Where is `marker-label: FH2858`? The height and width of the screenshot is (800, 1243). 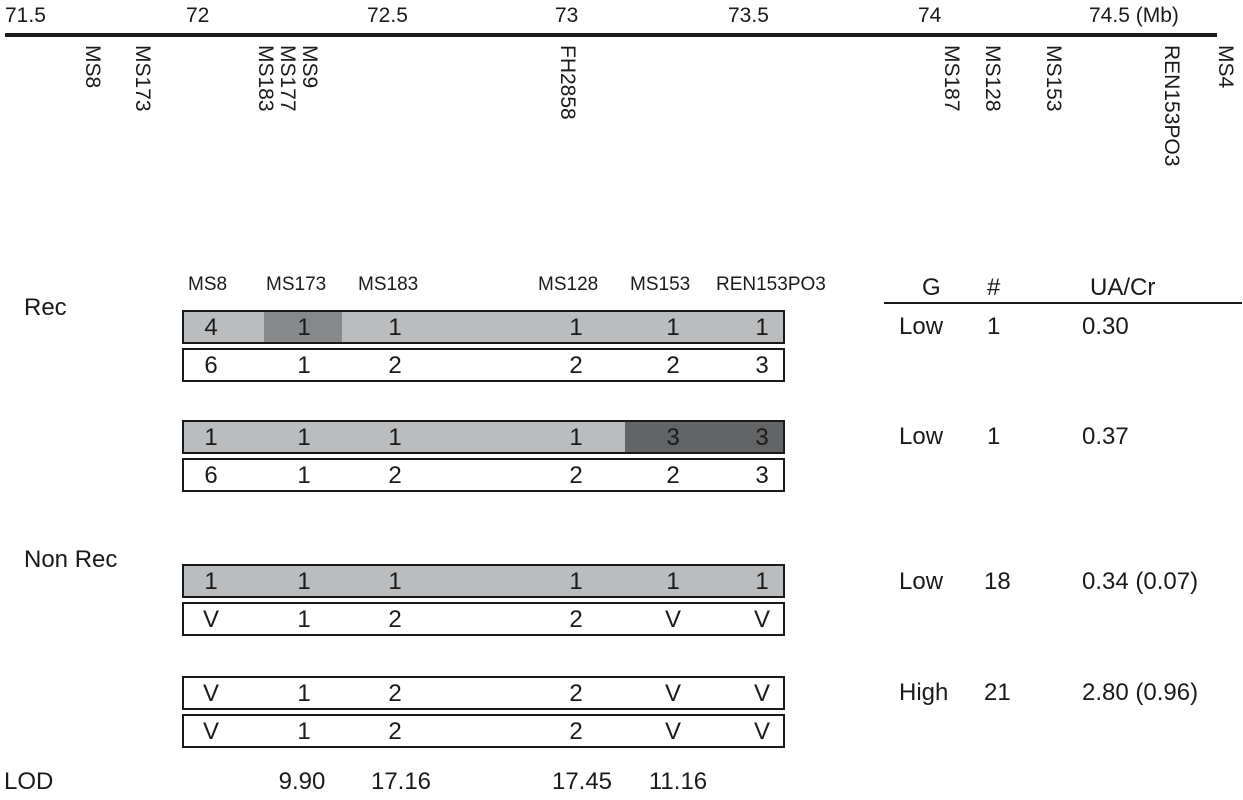 marker-label: FH2858 is located at coordinates (567, 82).